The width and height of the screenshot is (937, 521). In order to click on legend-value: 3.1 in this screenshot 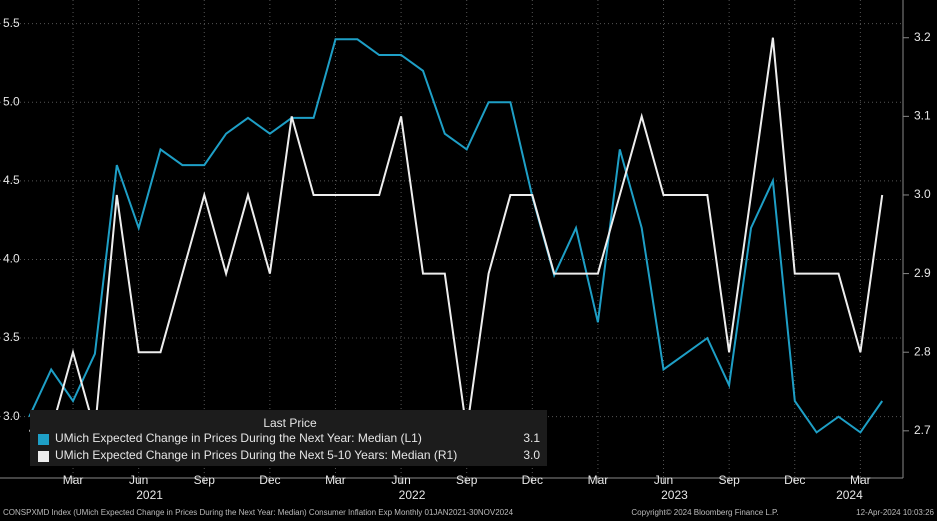, I will do `click(531, 438)`.